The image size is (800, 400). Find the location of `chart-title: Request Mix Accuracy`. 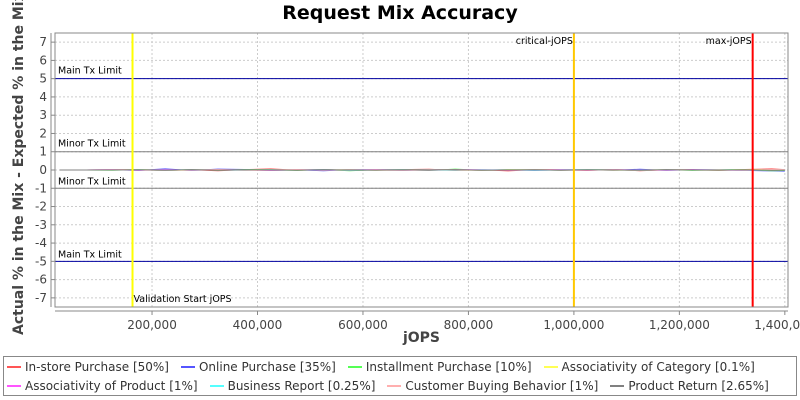

chart-title: Request Mix Accuracy is located at coordinates (400, 13).